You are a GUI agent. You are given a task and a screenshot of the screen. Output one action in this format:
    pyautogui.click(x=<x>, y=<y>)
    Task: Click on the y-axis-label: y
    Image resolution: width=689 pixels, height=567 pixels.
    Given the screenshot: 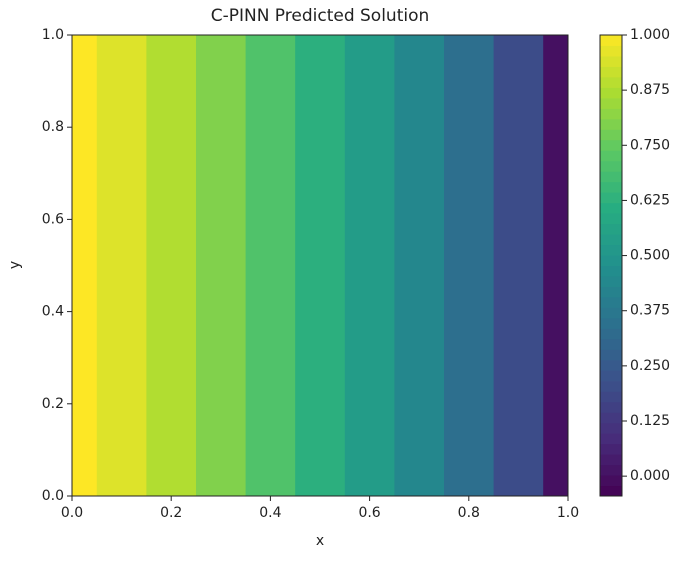 What is the action you would take?
    pyautogui.click(x=15, y=265)
    